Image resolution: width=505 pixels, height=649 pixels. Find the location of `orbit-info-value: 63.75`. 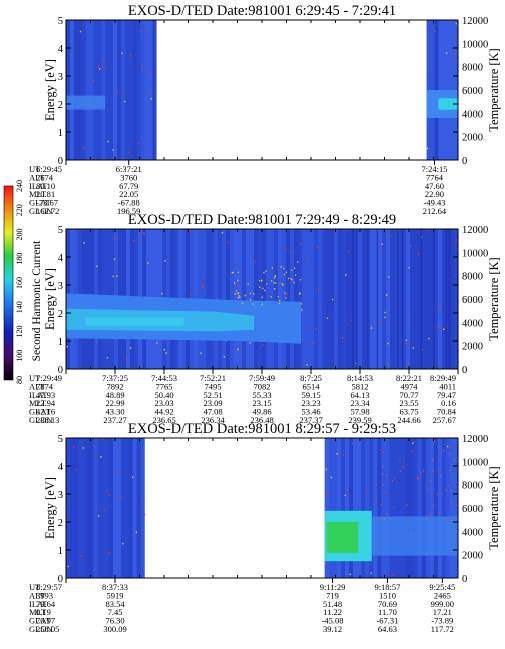

orbit-info-value: 63.75 is located at coordinates (408, 412).